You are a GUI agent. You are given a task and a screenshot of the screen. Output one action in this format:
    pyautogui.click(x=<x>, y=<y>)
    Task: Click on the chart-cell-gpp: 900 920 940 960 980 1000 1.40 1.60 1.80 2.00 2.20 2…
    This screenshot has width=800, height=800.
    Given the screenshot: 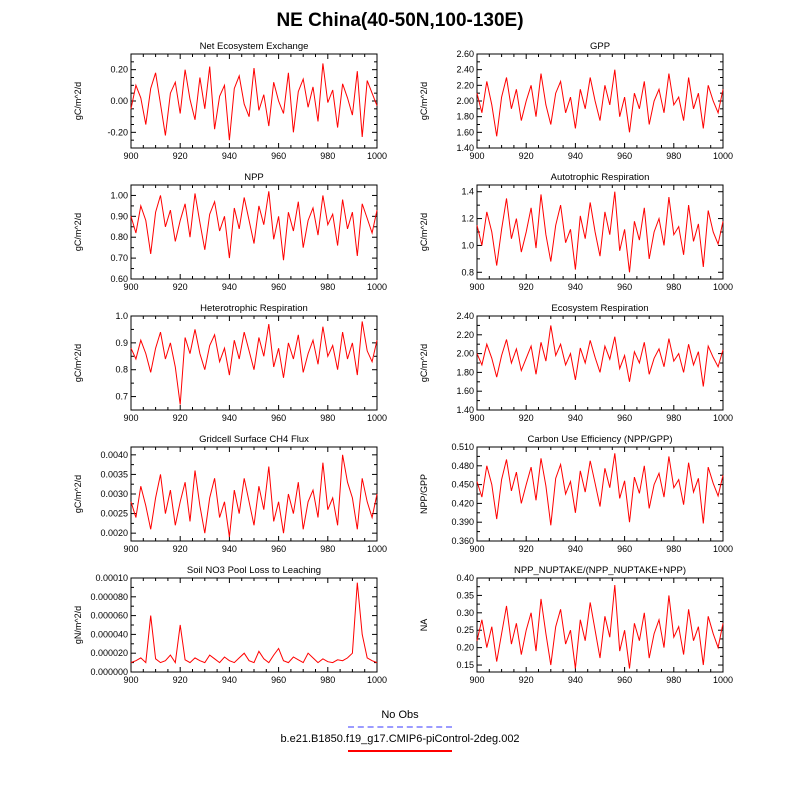 What is the action you would take?
    pyautogui.click(x=573, y=103)
    